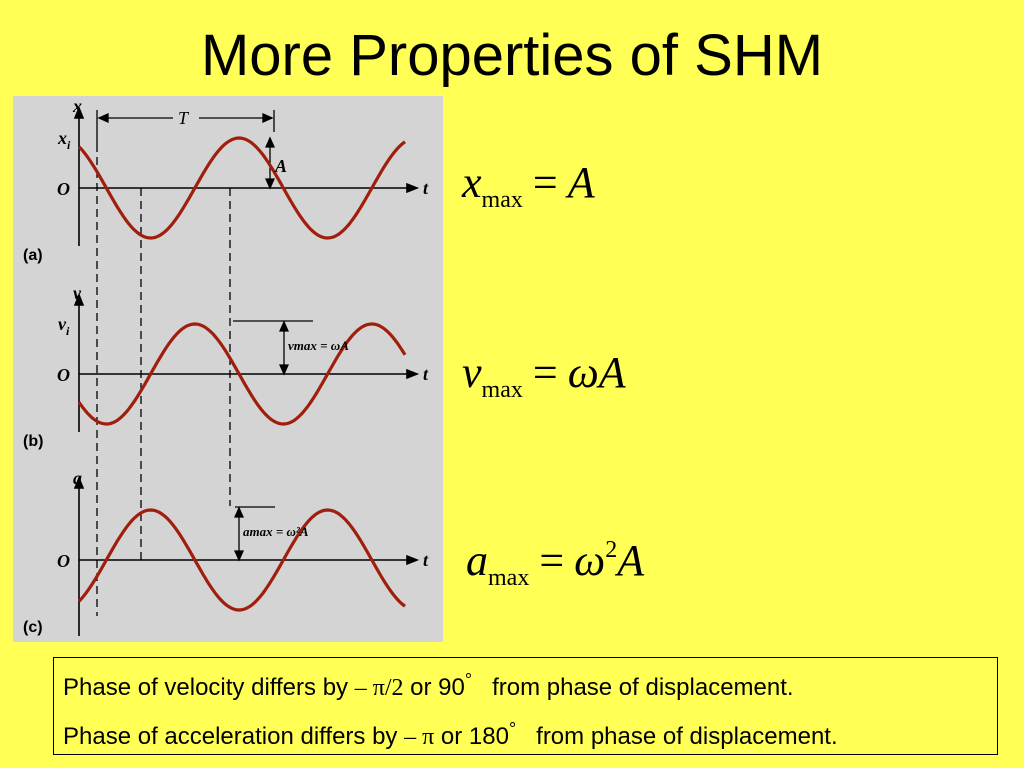  I want to click on vmax-eq: =, so click(545, 372).